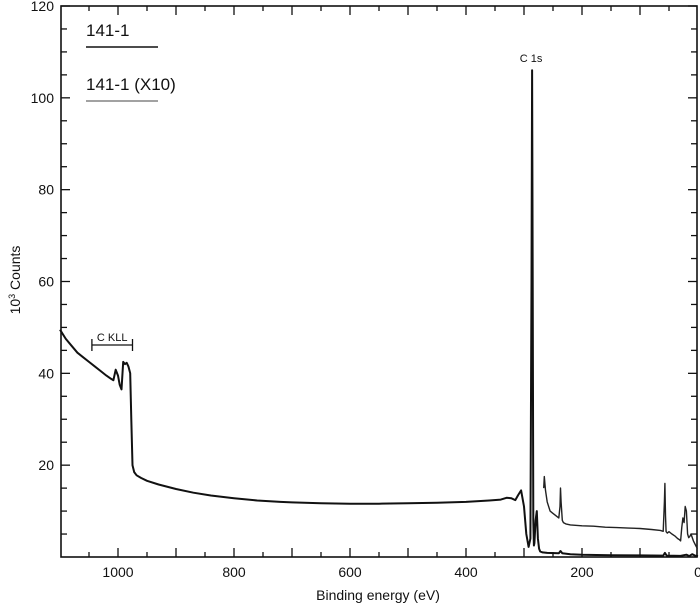  What do you see at coordinates (107, 30) in the screenshot?
I see `legend-label-series-1: 141-1` at bounding box center [107, 30].